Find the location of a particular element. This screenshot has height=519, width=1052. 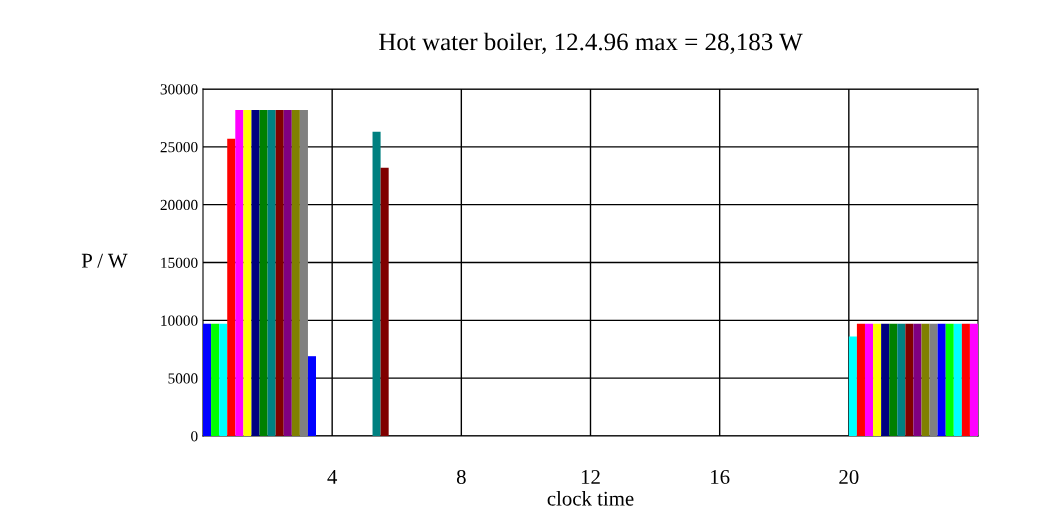

x-tick-label: 20 is located at coordinates (849, 476).